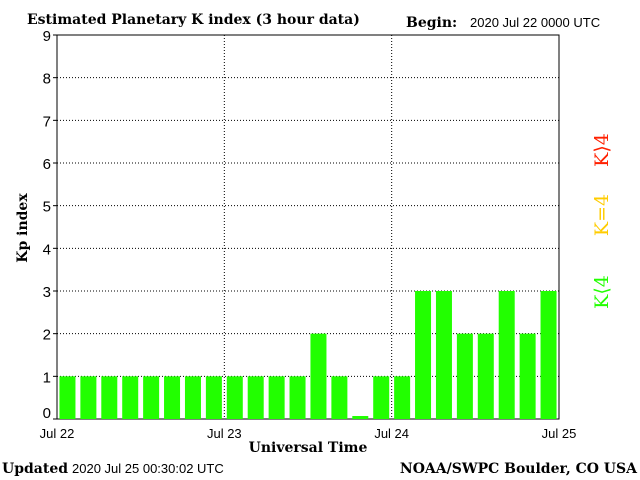 The image size is (640, 480). I want to click on x-tick-labels: Jul 22 Jul 23 Jul 24 Jul 25, so click(308, 433).